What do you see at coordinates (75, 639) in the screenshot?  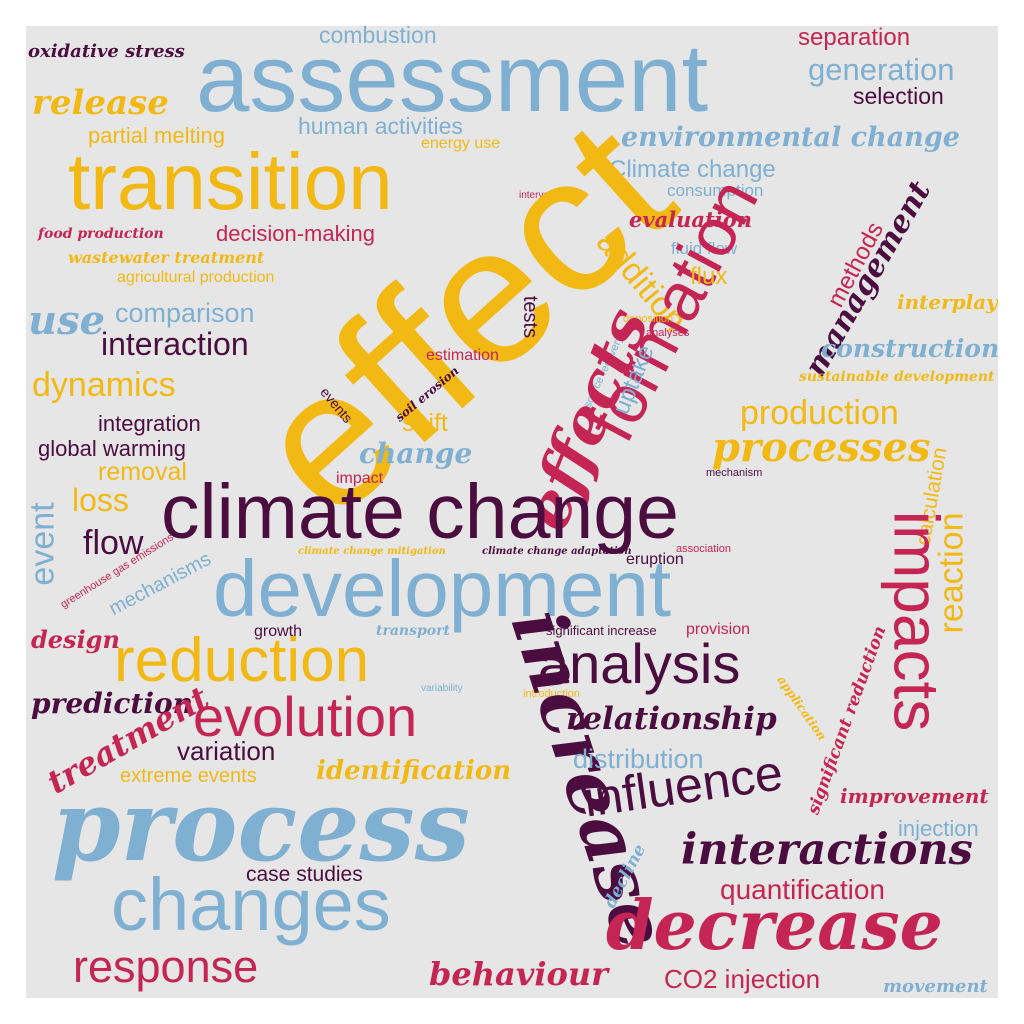 I see `word-design: design` at bounding box center [75, 639].